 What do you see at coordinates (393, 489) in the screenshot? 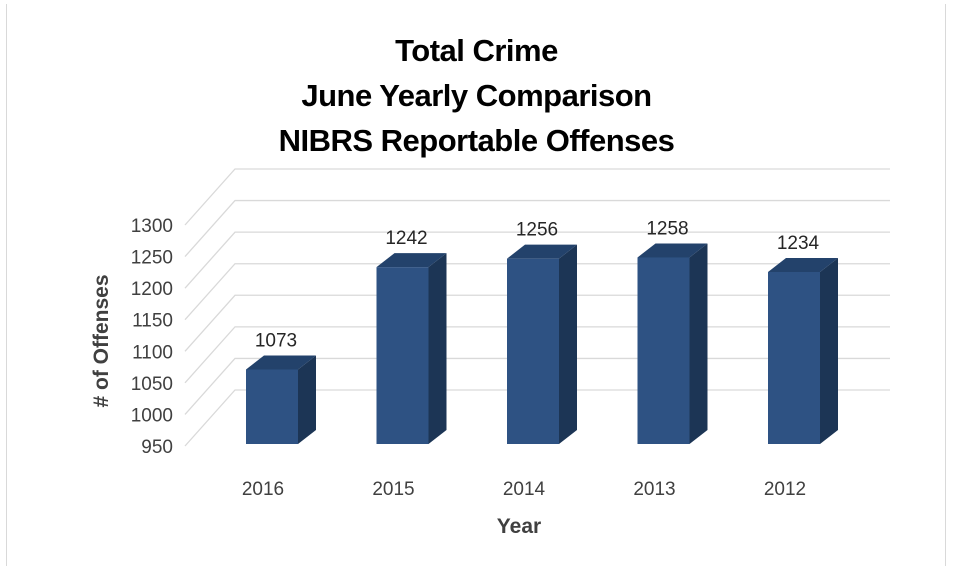
I see `x-tick-label: 2015` at bounding box center [393, 489].